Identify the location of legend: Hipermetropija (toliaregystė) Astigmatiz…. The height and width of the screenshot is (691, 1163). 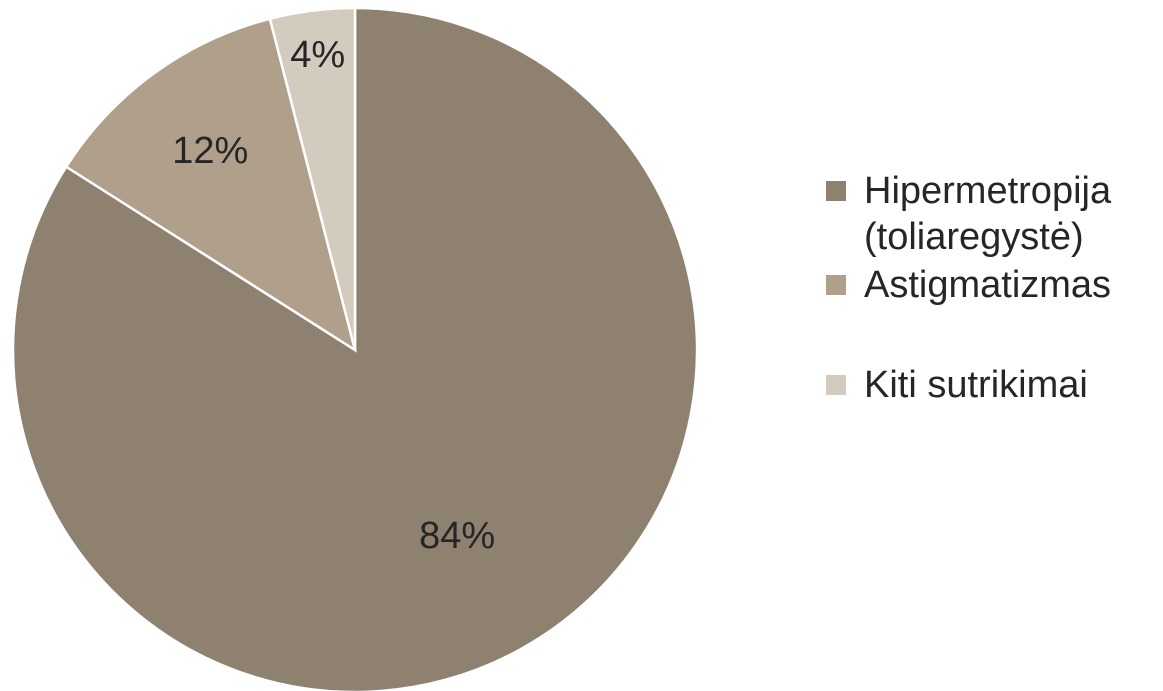
(994, 288).